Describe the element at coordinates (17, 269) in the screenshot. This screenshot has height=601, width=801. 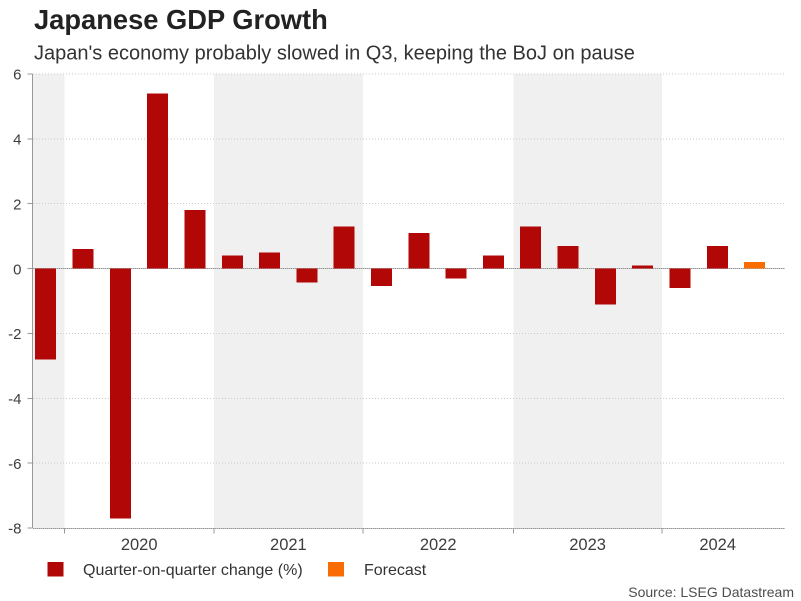
I see `svg-text: 0` at that location.